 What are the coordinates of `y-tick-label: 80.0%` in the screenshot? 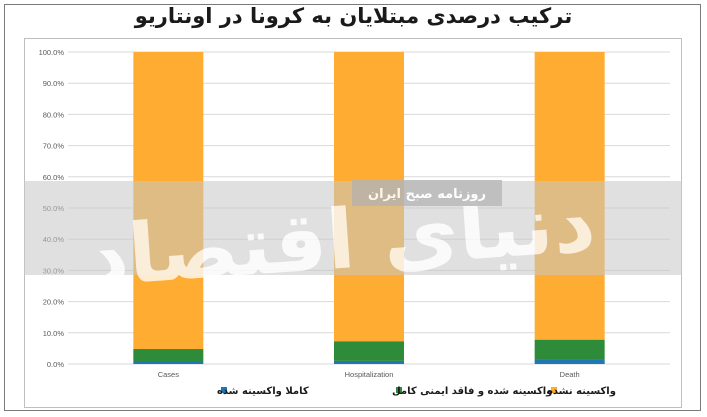 It's located at (54, 114).